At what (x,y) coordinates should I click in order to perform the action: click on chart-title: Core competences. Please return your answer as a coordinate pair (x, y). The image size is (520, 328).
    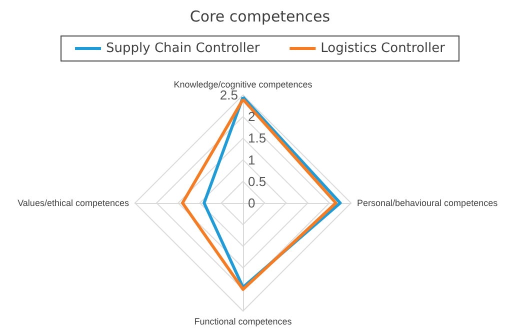
    Looking at the image, I should click on (260, 17).